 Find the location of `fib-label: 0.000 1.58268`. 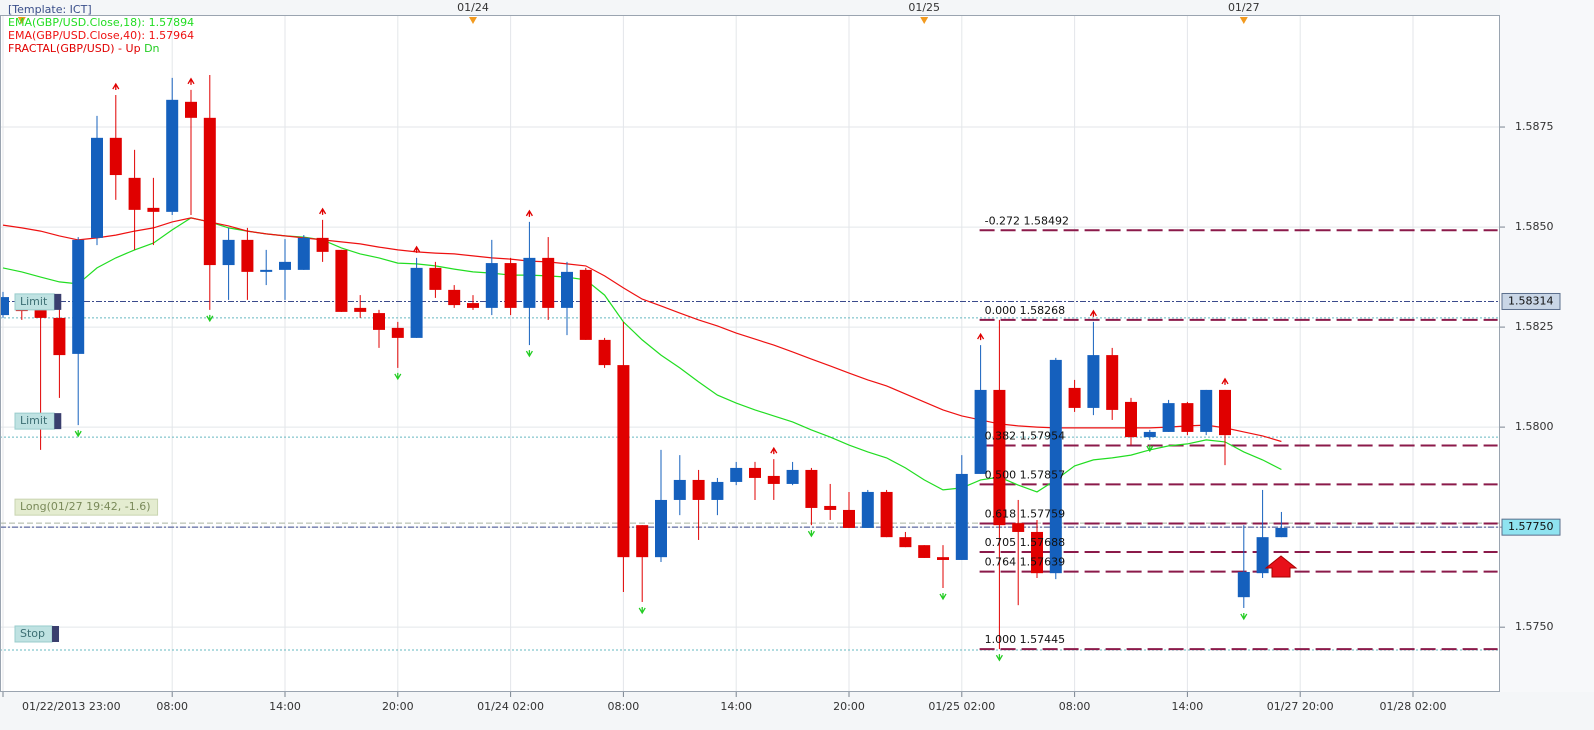

fib-label: 0.000 1.58268 is located at coordinates (1025, 310).